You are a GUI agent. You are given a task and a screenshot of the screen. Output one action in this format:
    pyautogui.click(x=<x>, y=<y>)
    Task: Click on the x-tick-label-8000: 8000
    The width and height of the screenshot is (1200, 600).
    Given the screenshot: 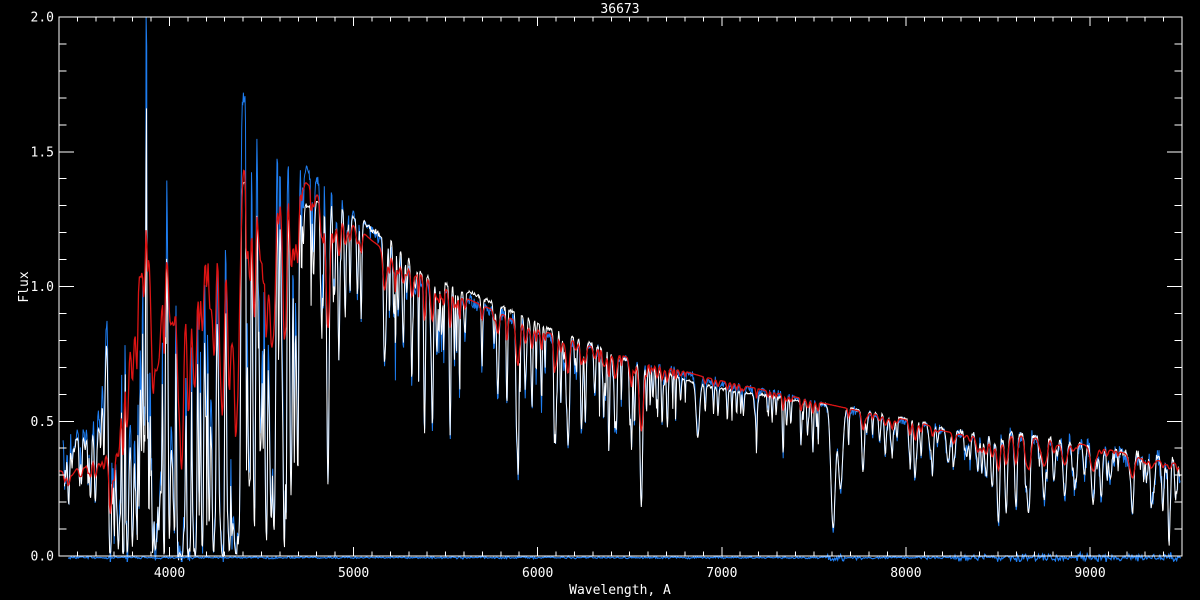 What is the action you would take?
    pyautogui.click(x=905, y=573)
    